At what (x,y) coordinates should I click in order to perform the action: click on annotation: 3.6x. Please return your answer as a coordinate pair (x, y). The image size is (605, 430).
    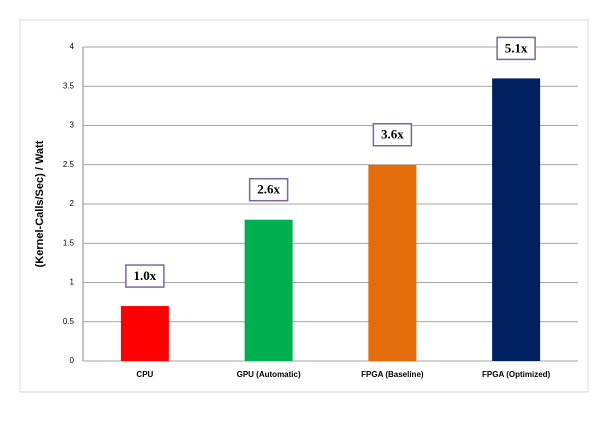
    Looking at the image, I should click on (392, 134).